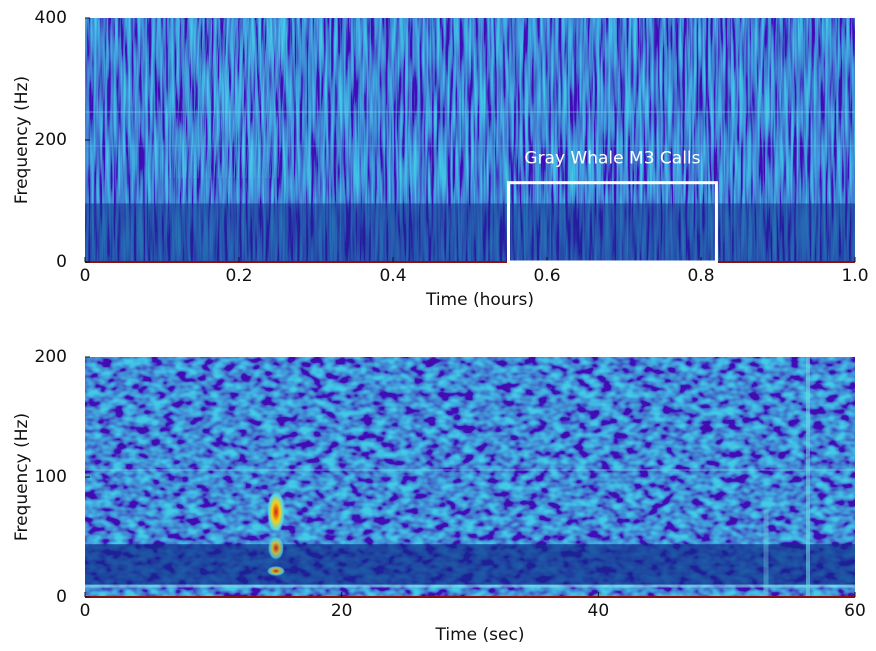  I want to click on annotation-box, so click(612, 222).